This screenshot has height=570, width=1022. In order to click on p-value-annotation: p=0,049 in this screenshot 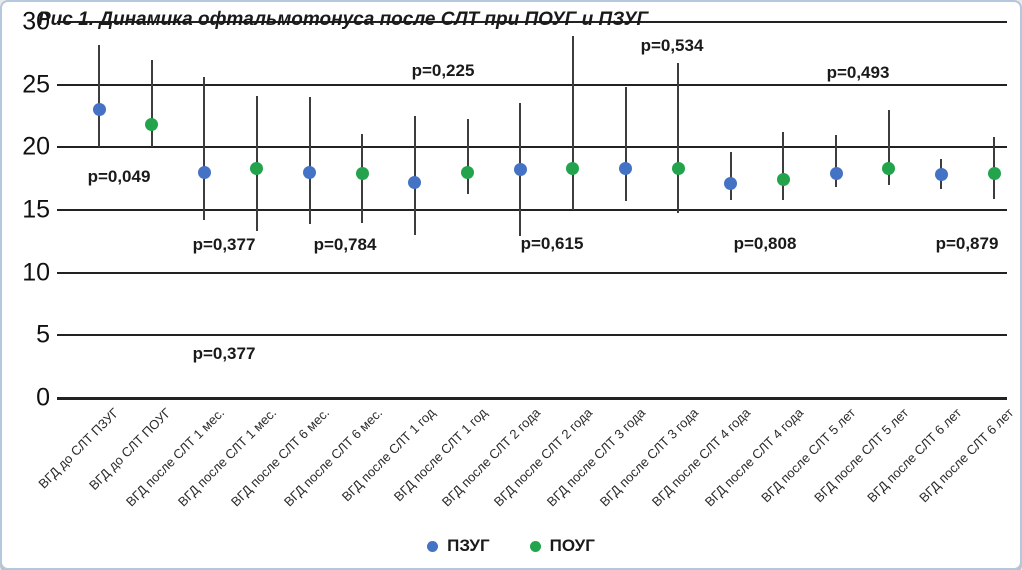, I will do `click(119, 176)`.